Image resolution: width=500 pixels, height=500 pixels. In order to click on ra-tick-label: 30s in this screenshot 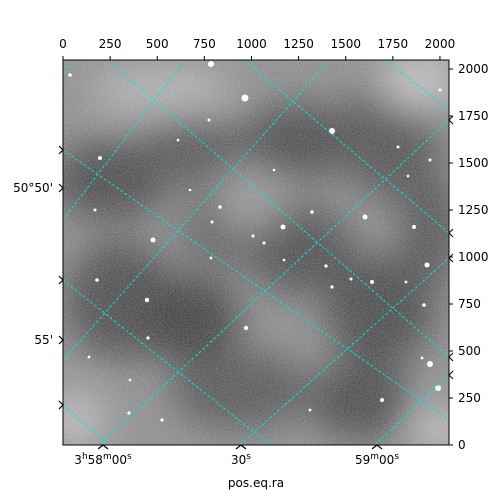, I will do `click(241, 459)`.